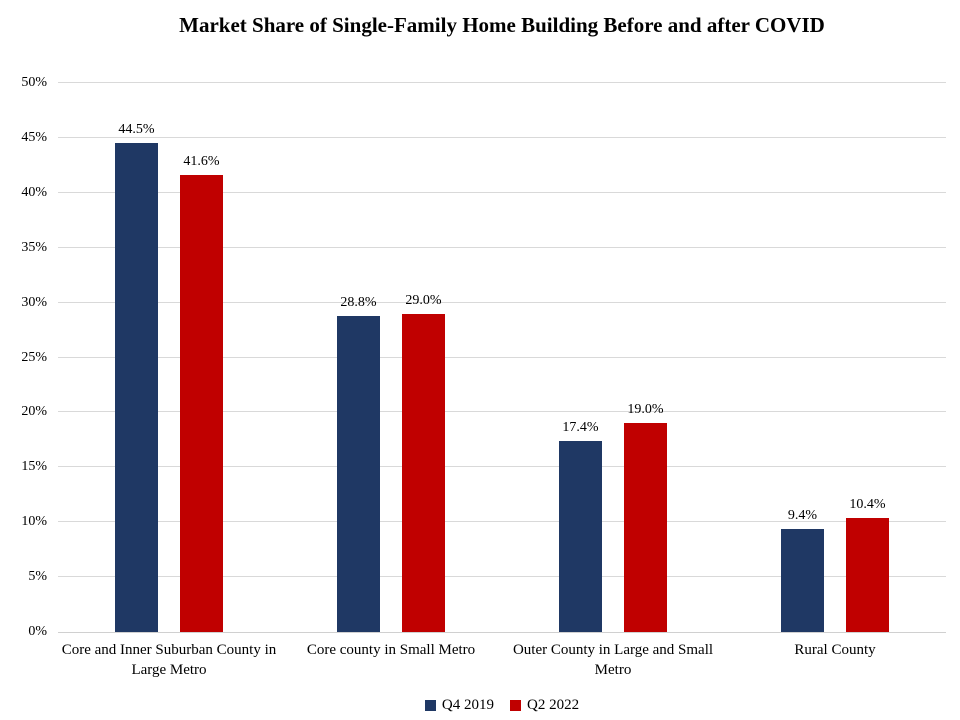 Image resolution: width=960 pixels, height=720 pixels. I want to click on data-label-q4-2019: 9.4%, so click(802, 515).